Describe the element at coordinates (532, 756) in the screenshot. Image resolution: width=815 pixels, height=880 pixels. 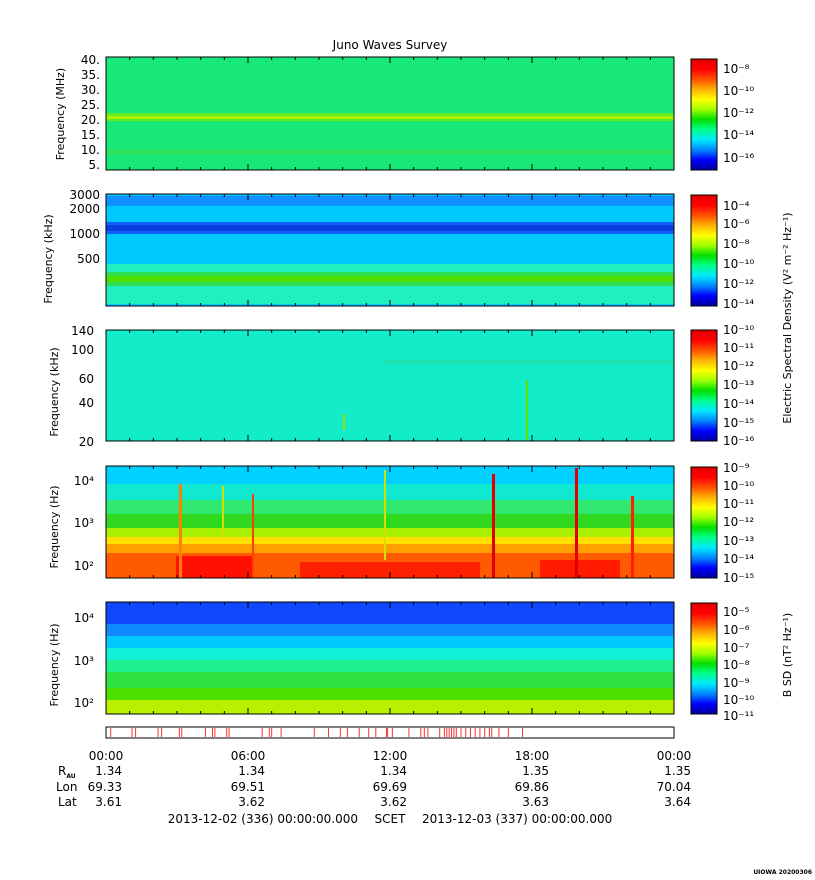
I see `time-tick-label: 18:00` at that location.